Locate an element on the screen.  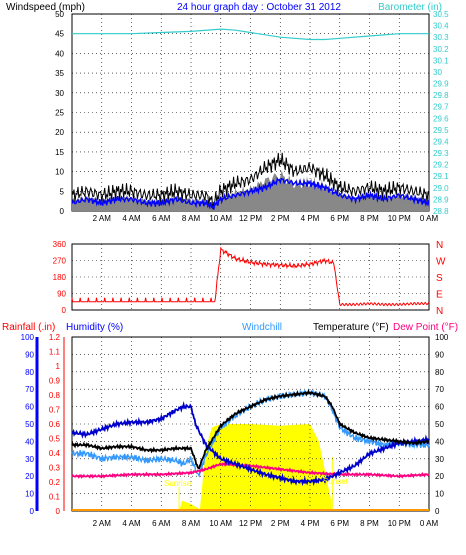
barometer-y-tick: 29.6 is located at coordinates (441, 118).